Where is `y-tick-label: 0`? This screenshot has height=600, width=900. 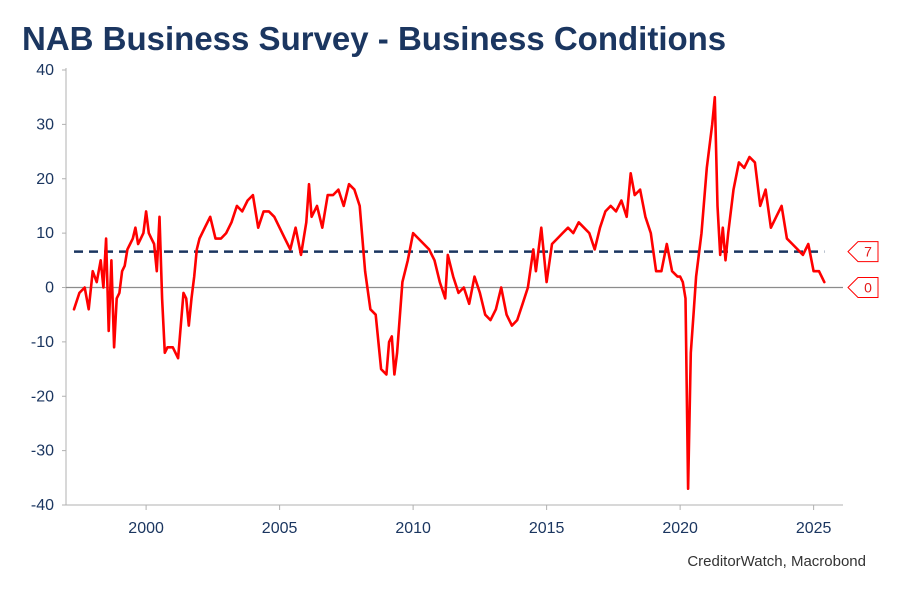
y-tick-label: 0 is located at coordinates (49, 288).